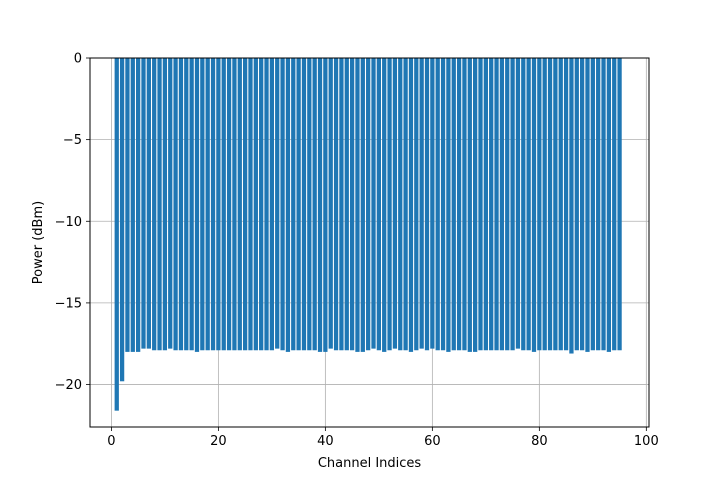 This screenshot has height=480, width=721. What do you see at coordinates (72, 140) in the screenshot?
I see `y-tick-label: −5` at bounding box center [72, 140].